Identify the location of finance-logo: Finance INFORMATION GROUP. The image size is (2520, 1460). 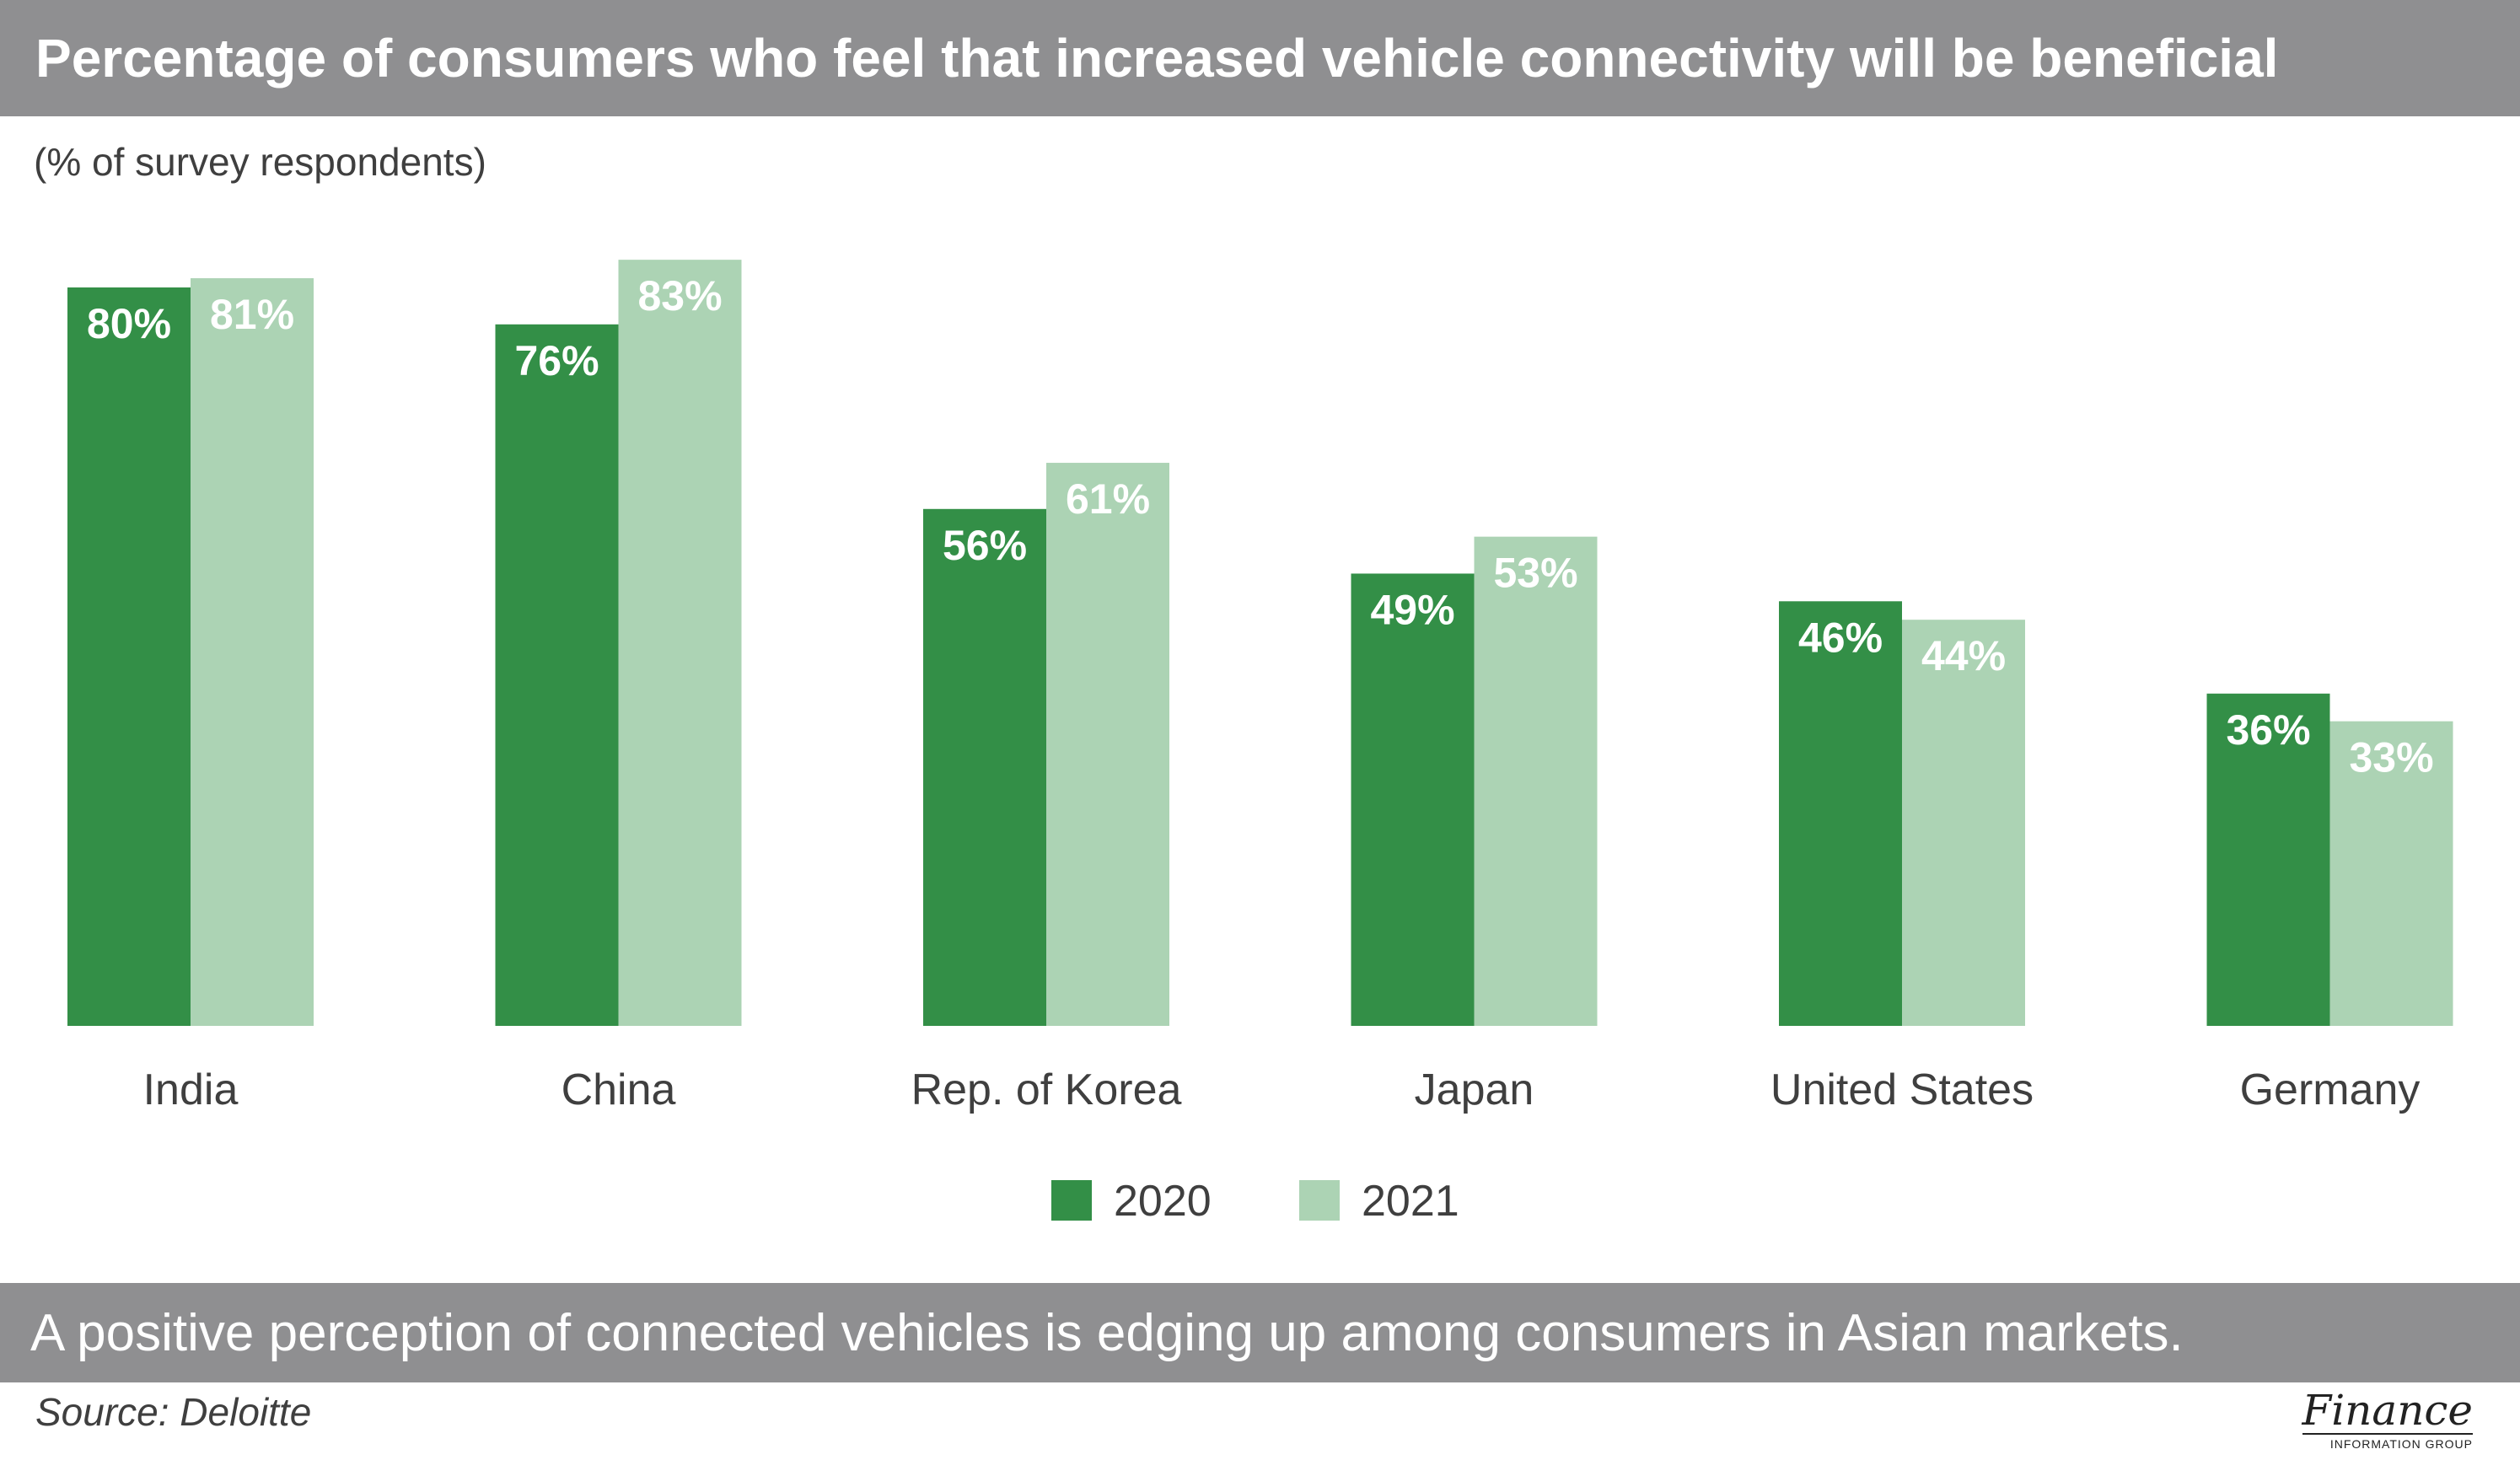
(2388, 1418).